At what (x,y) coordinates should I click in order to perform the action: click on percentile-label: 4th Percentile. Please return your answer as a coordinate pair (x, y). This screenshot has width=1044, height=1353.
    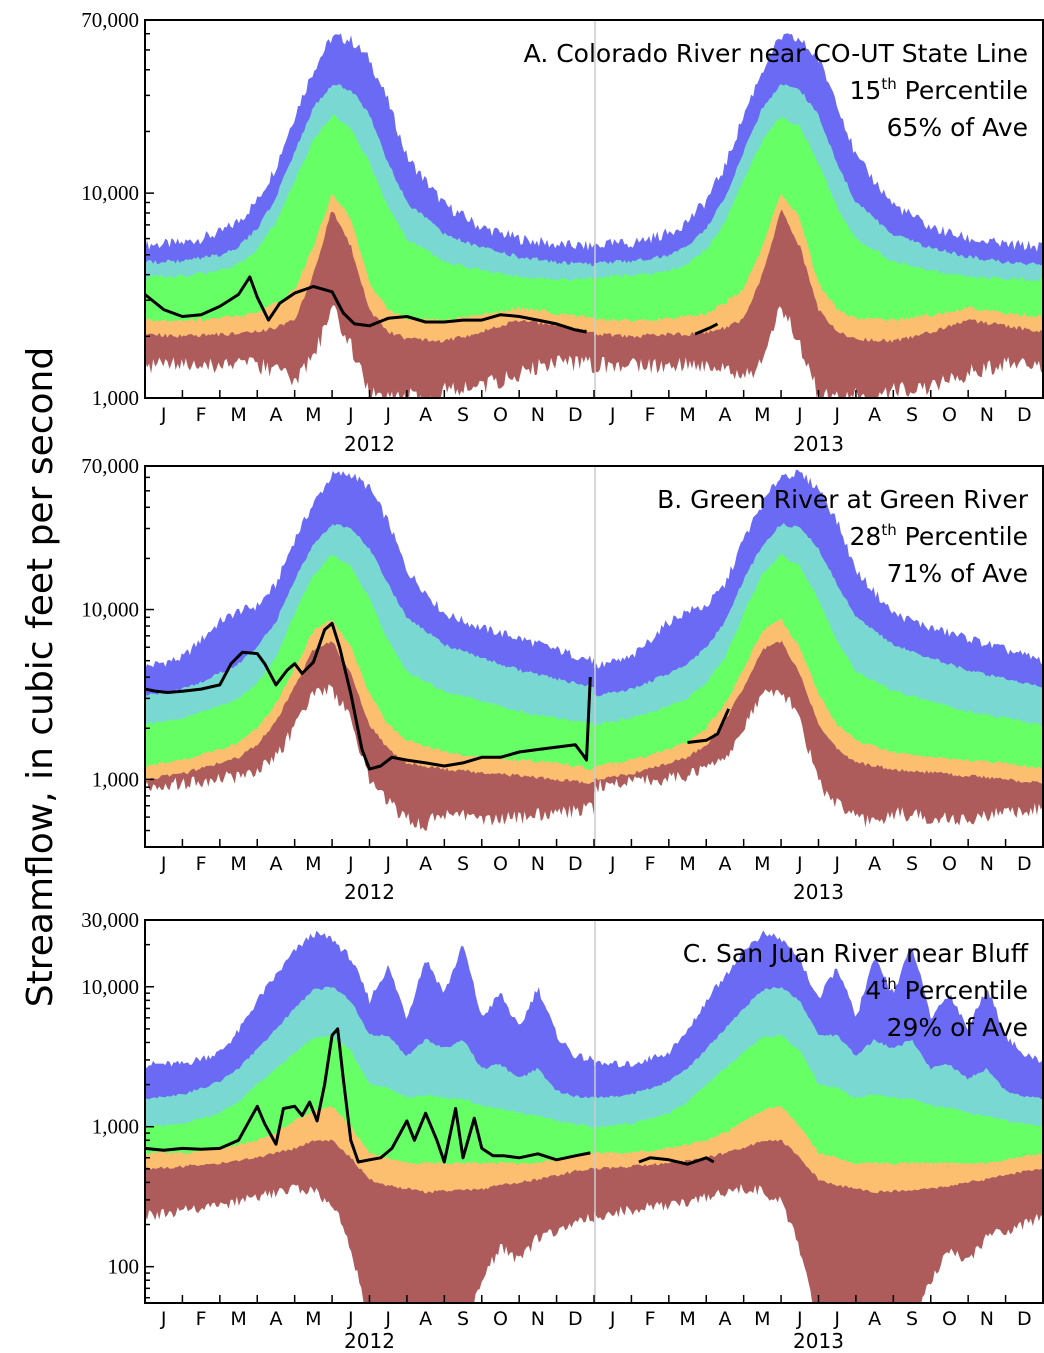
    Looking at the image, I should click on (946, 990).